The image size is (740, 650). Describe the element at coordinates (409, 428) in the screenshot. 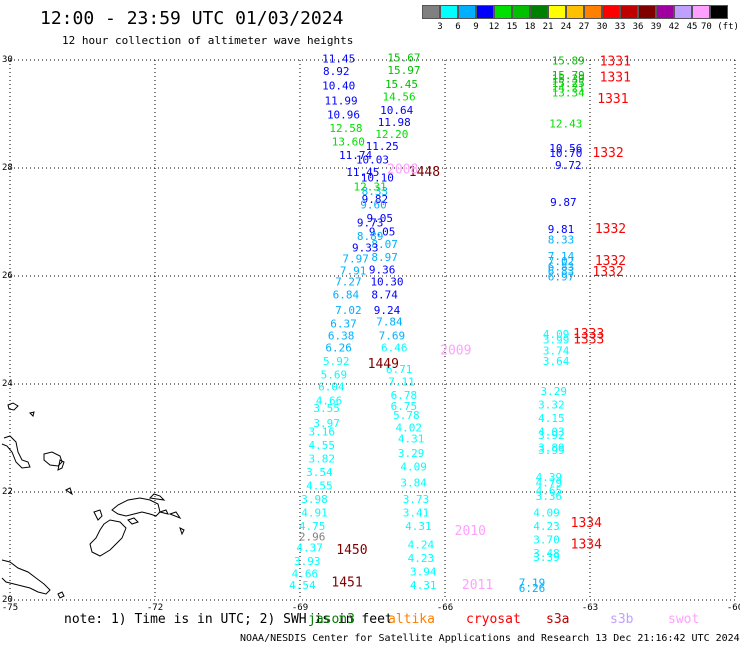

I see `swh-value-label: 4.02` at that location.